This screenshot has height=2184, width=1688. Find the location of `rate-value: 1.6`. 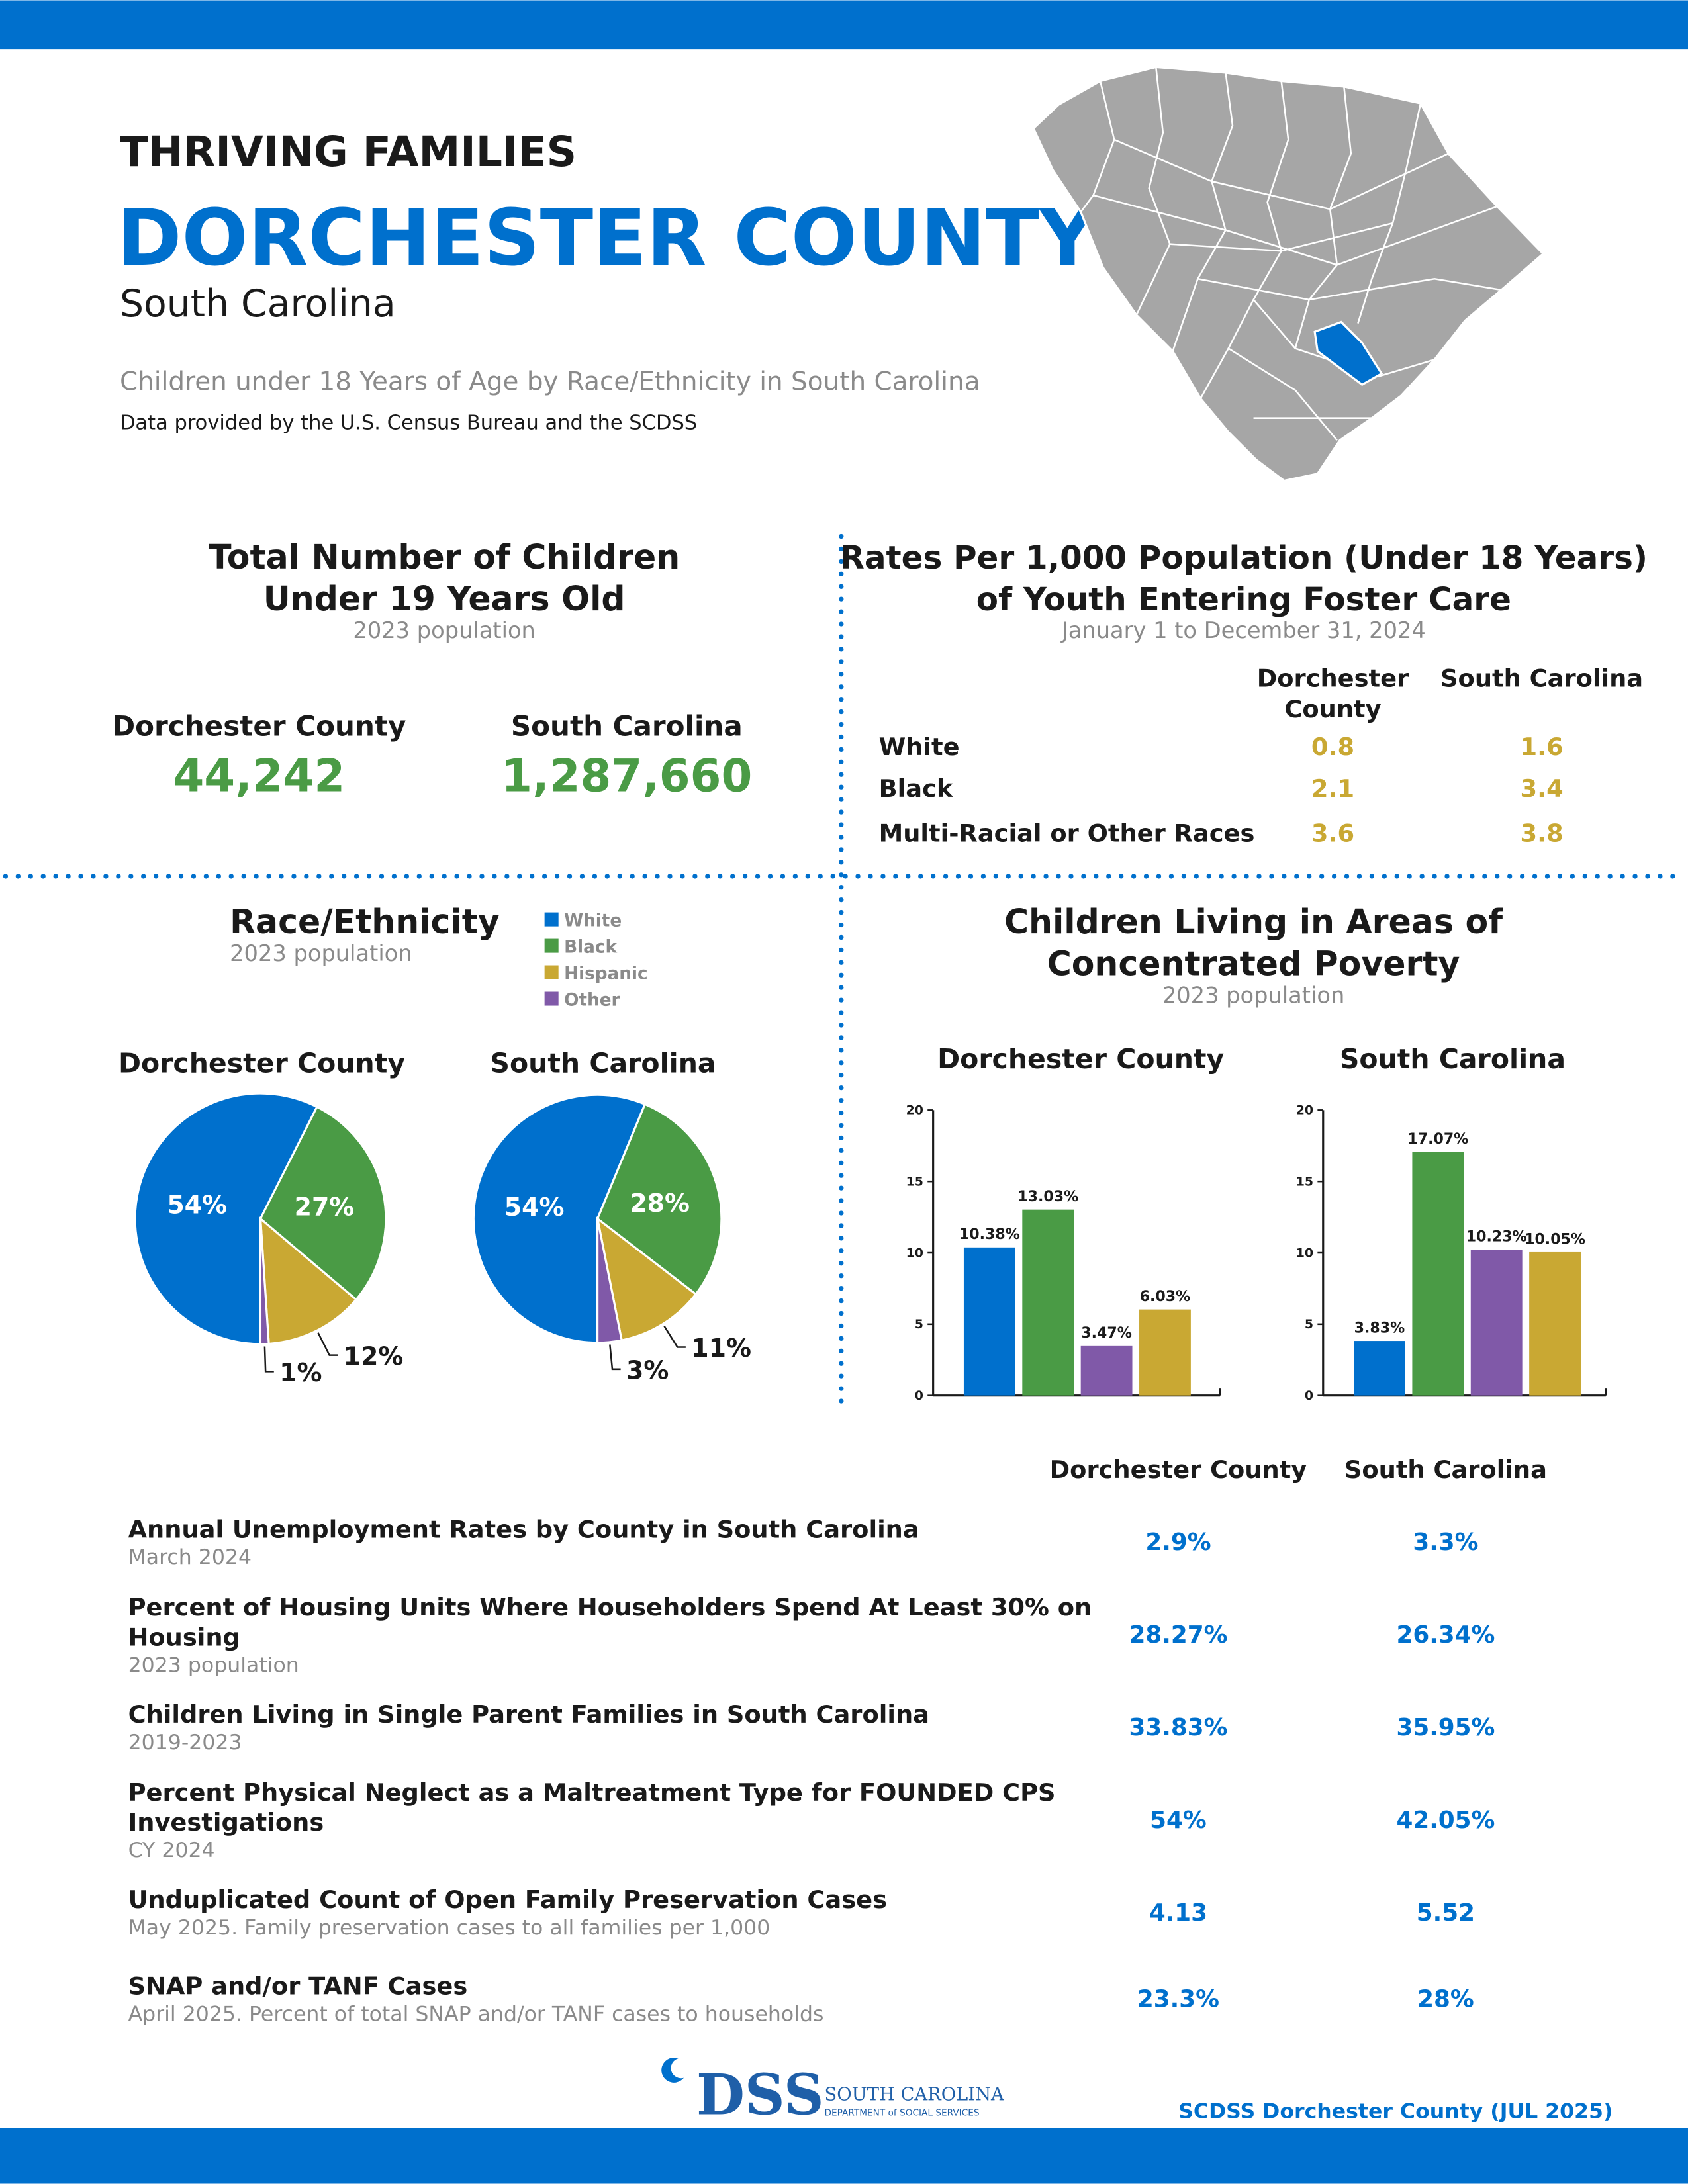

rate-value: 1.6 is located at coordinates (1541, 747).